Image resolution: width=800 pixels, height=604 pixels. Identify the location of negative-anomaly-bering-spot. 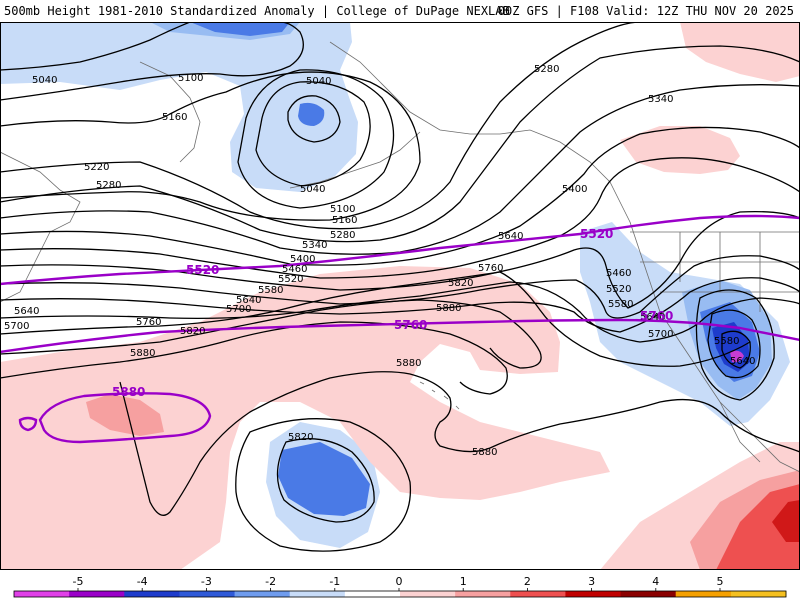
(311, 114).